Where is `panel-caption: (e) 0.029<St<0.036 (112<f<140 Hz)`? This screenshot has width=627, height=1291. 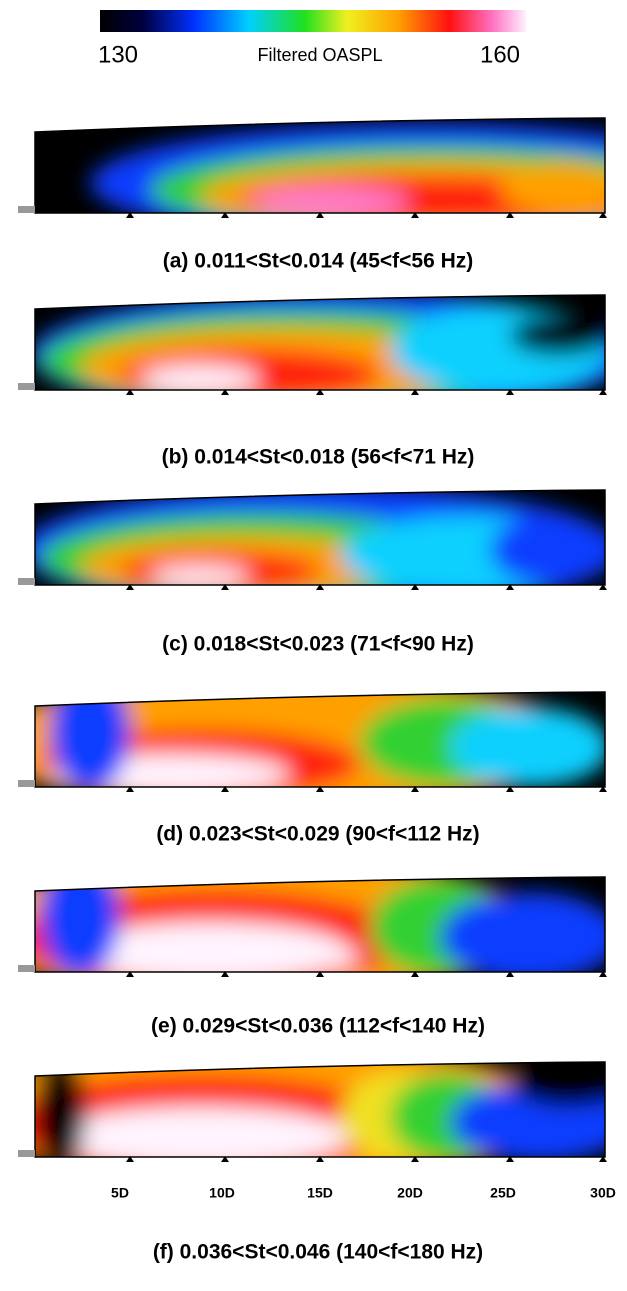
panel-caption: (e) 0.029<St<0.036 (112<f<140 Hz) is located at coordinates (318, 1026).